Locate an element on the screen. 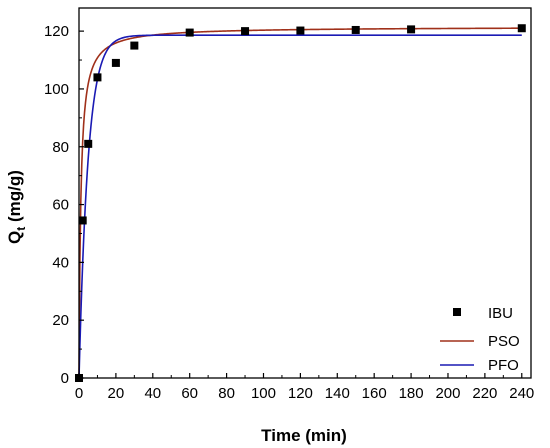  y-axis-title: Qt (mg/g) is located at coordinates (16, 207).